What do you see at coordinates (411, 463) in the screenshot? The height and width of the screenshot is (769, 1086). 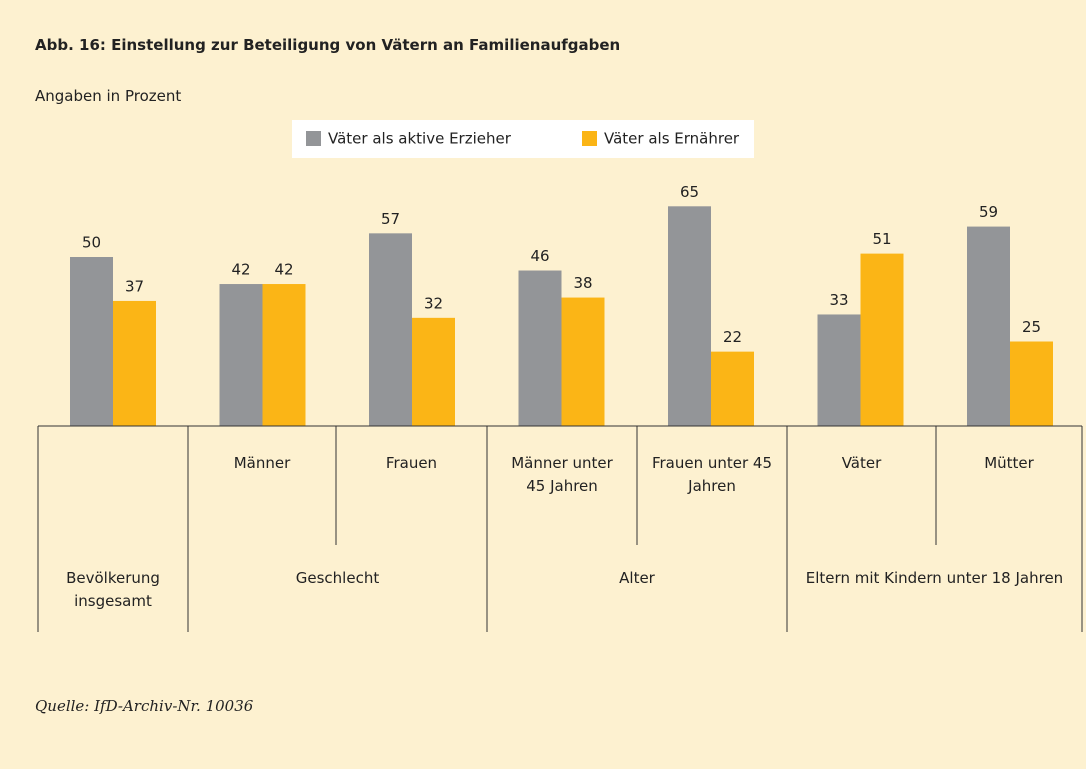 I see `category-label: Frauen` at bounding box center [411, 463].